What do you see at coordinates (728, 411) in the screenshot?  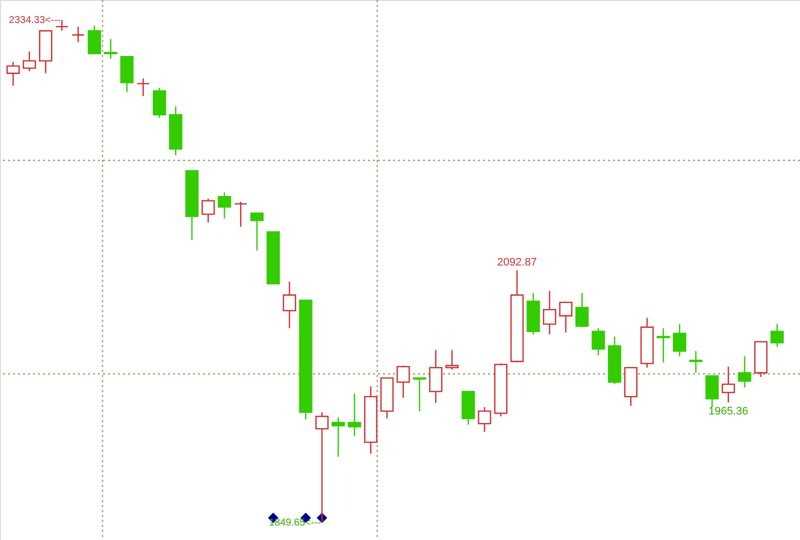 I see `annotation: 1965.36` at bounding box center [728, 411].